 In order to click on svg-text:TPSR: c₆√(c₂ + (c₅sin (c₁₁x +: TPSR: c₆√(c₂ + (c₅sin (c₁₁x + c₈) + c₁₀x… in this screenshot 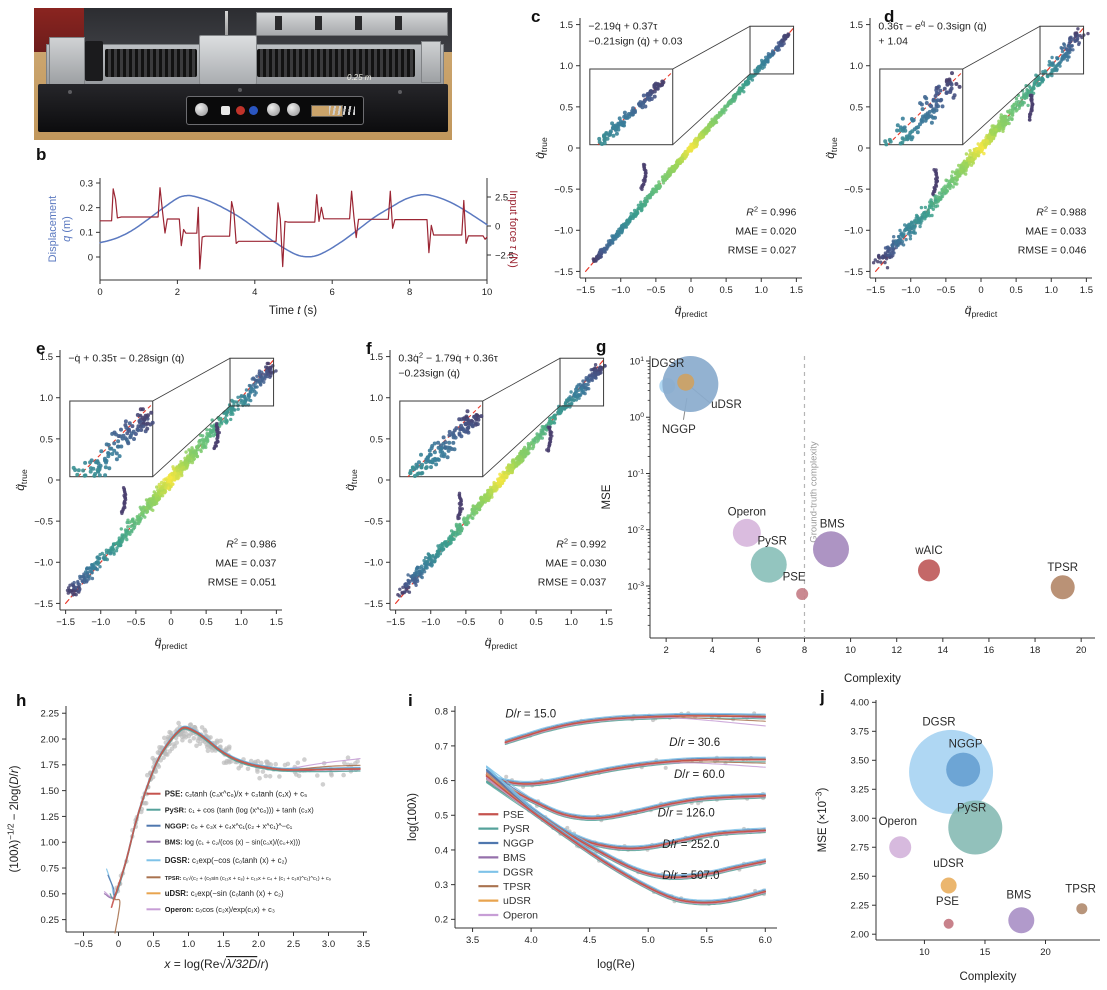, I will do `click(248, 878)`.